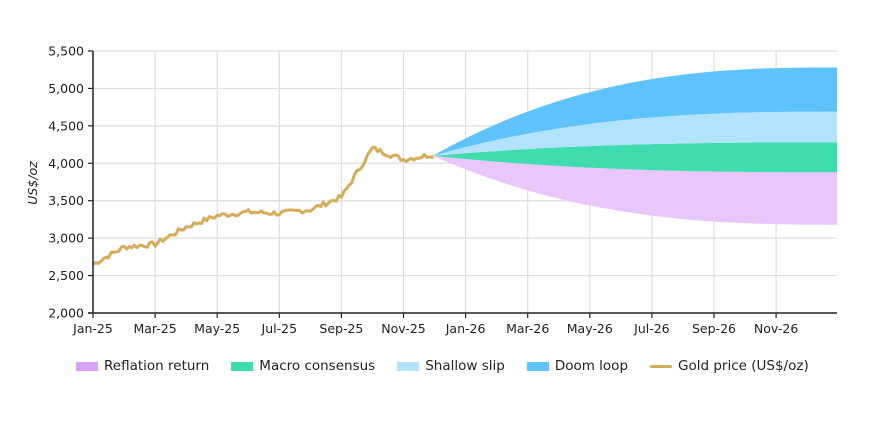  I want to click on legend-item-reflation-return: Reflation return, so click(142, 366).